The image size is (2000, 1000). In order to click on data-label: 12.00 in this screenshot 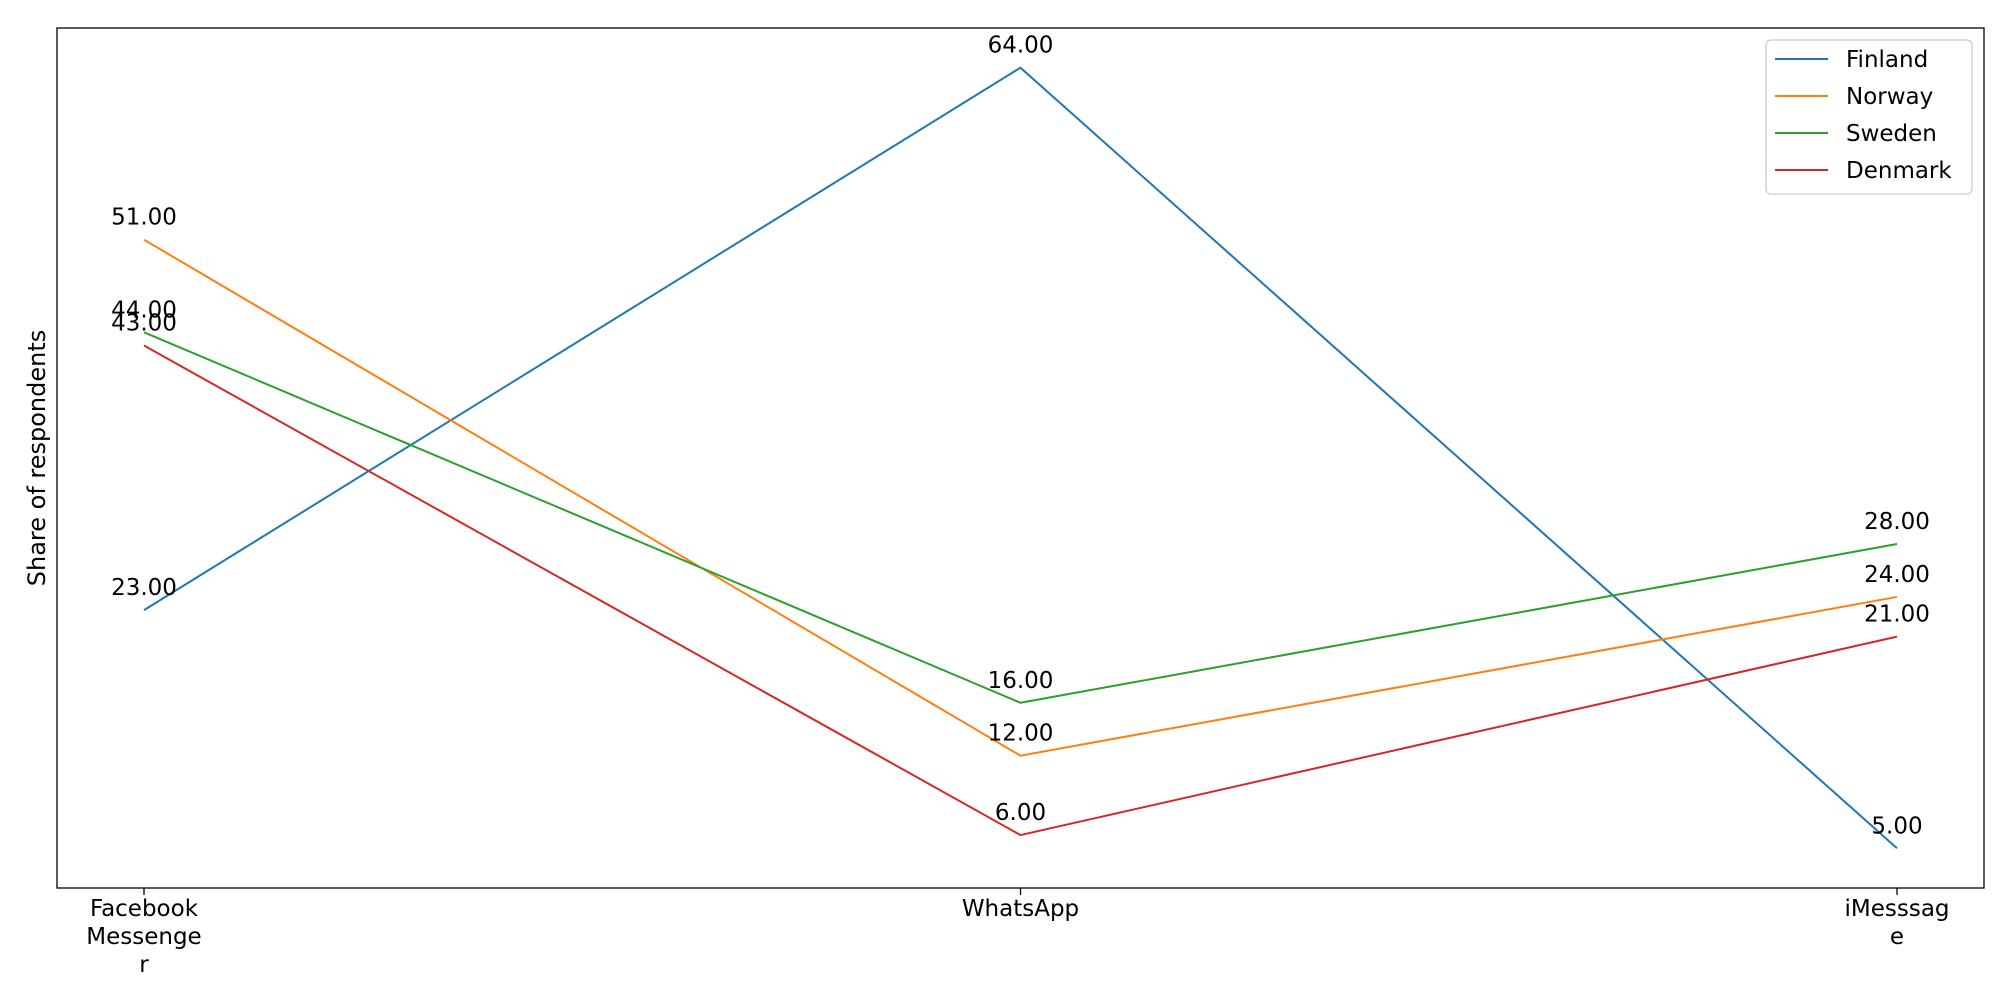, I will do `click(1021, 734)`.